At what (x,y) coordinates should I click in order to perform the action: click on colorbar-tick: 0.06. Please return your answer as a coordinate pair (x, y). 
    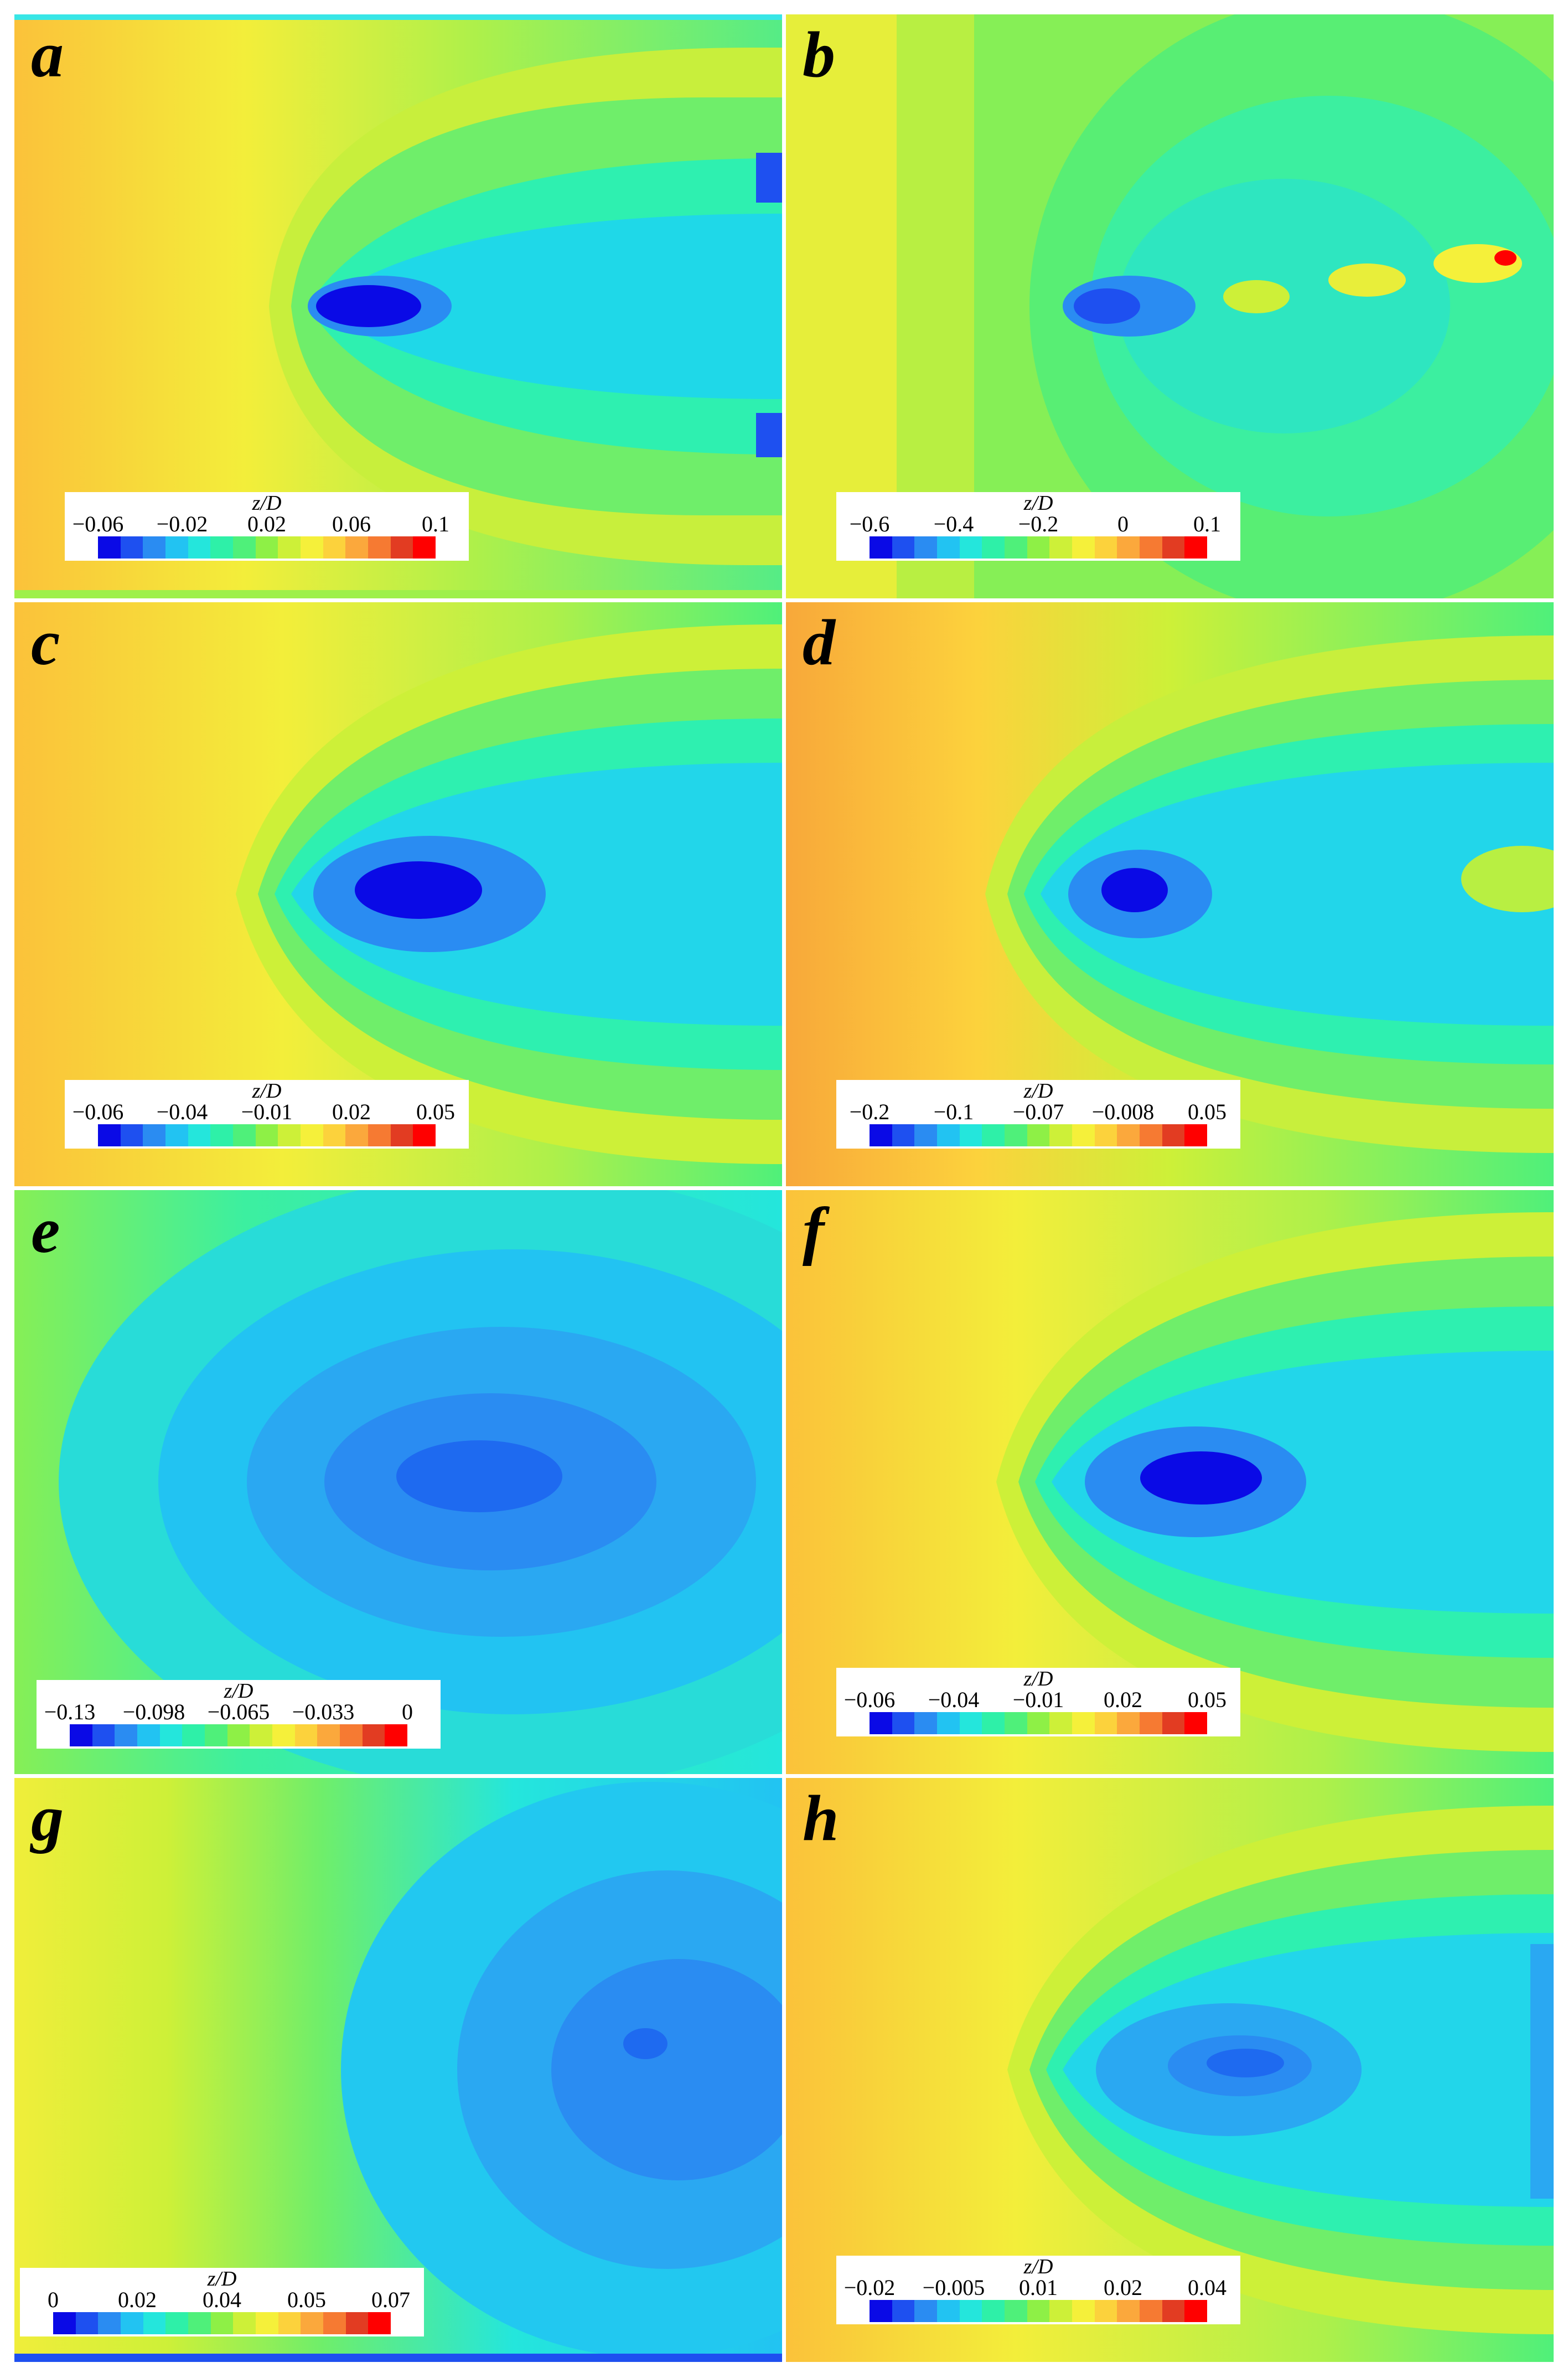
    Looking at the image, I should click on (351, 523).